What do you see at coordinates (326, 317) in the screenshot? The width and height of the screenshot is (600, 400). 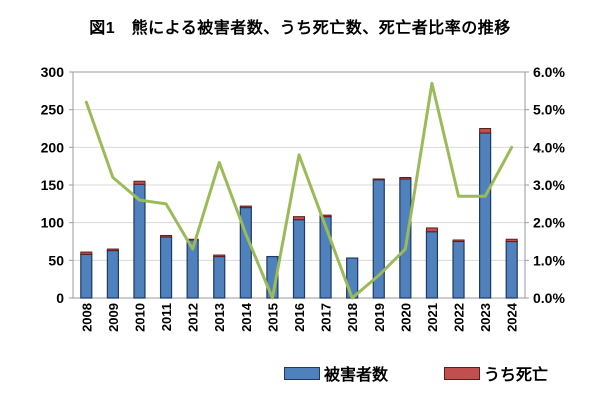 I see `x-axis-year-label: 2017` at bounding box center [326, 317].